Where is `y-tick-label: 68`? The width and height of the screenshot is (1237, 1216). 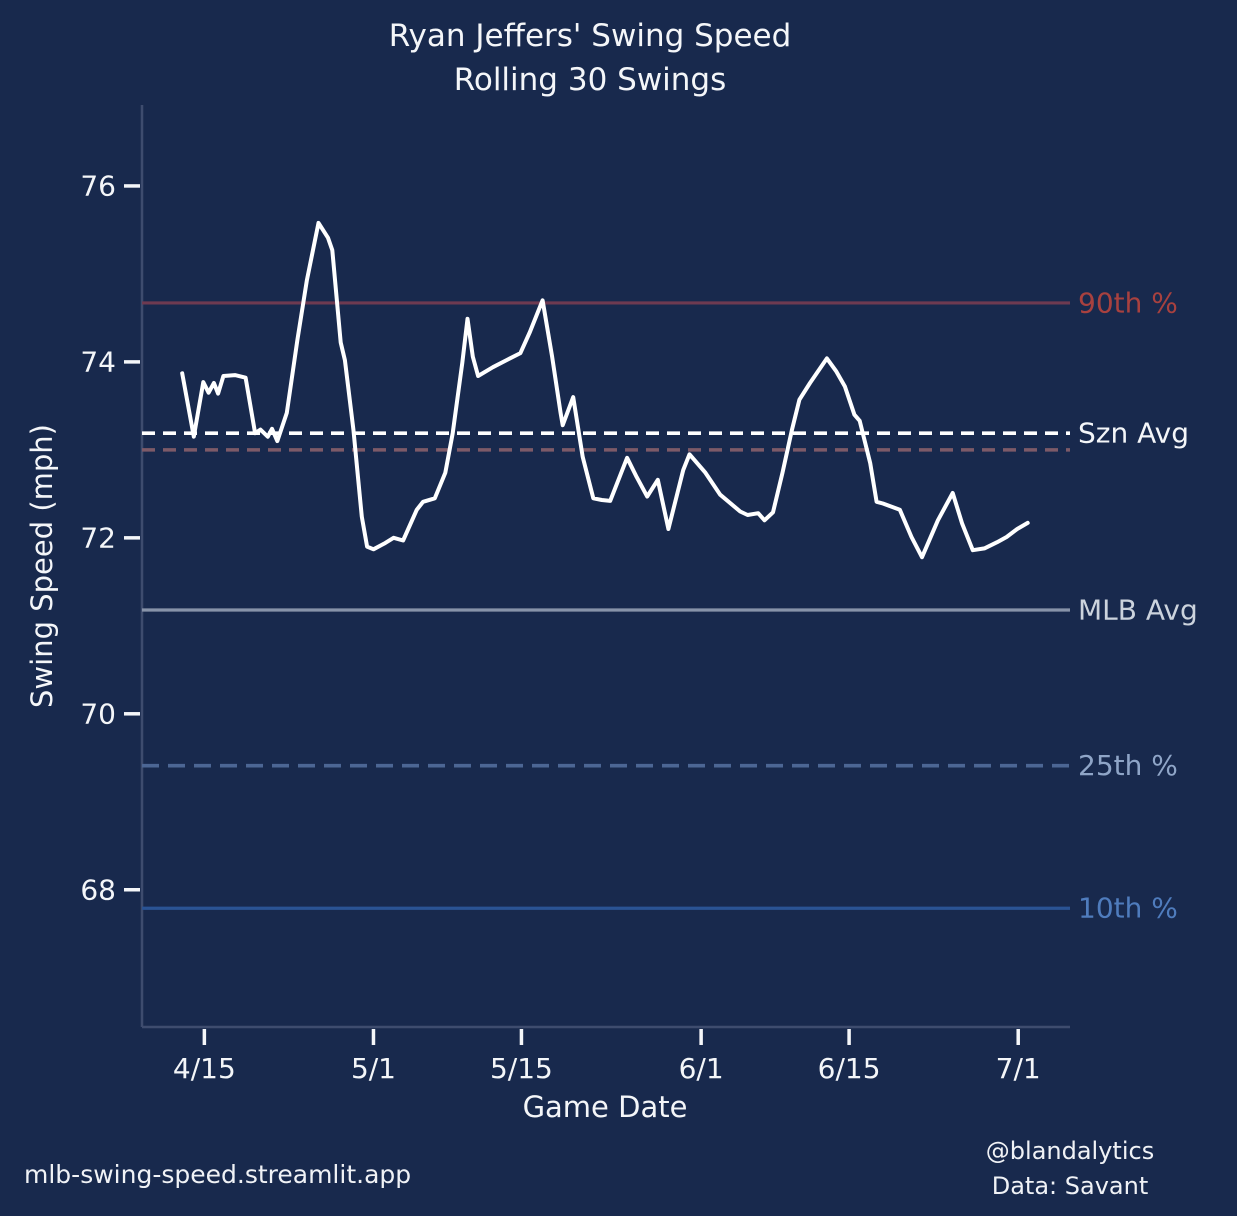
y-tick-label: 68 is located at coordinates (98, 889).